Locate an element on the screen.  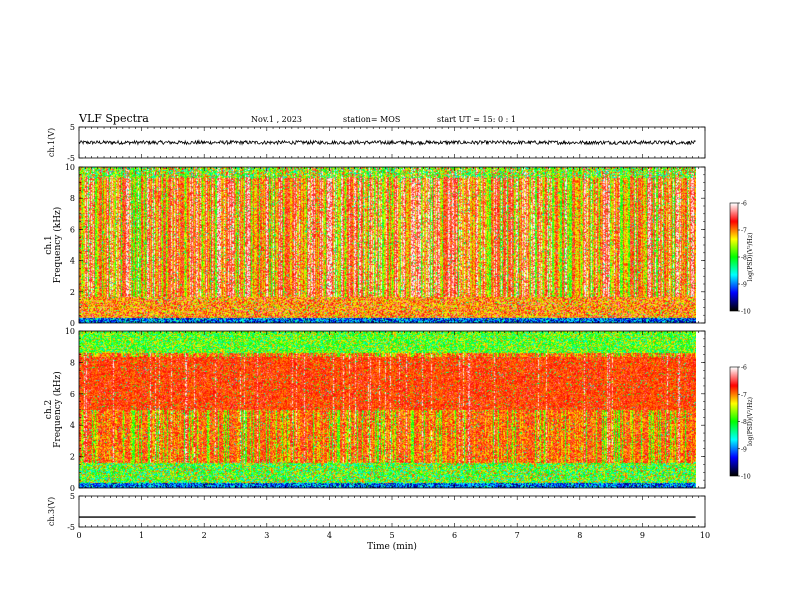
start-ut-label: start UT = 15: 0 : 1 is located at coordinates (476, 119).